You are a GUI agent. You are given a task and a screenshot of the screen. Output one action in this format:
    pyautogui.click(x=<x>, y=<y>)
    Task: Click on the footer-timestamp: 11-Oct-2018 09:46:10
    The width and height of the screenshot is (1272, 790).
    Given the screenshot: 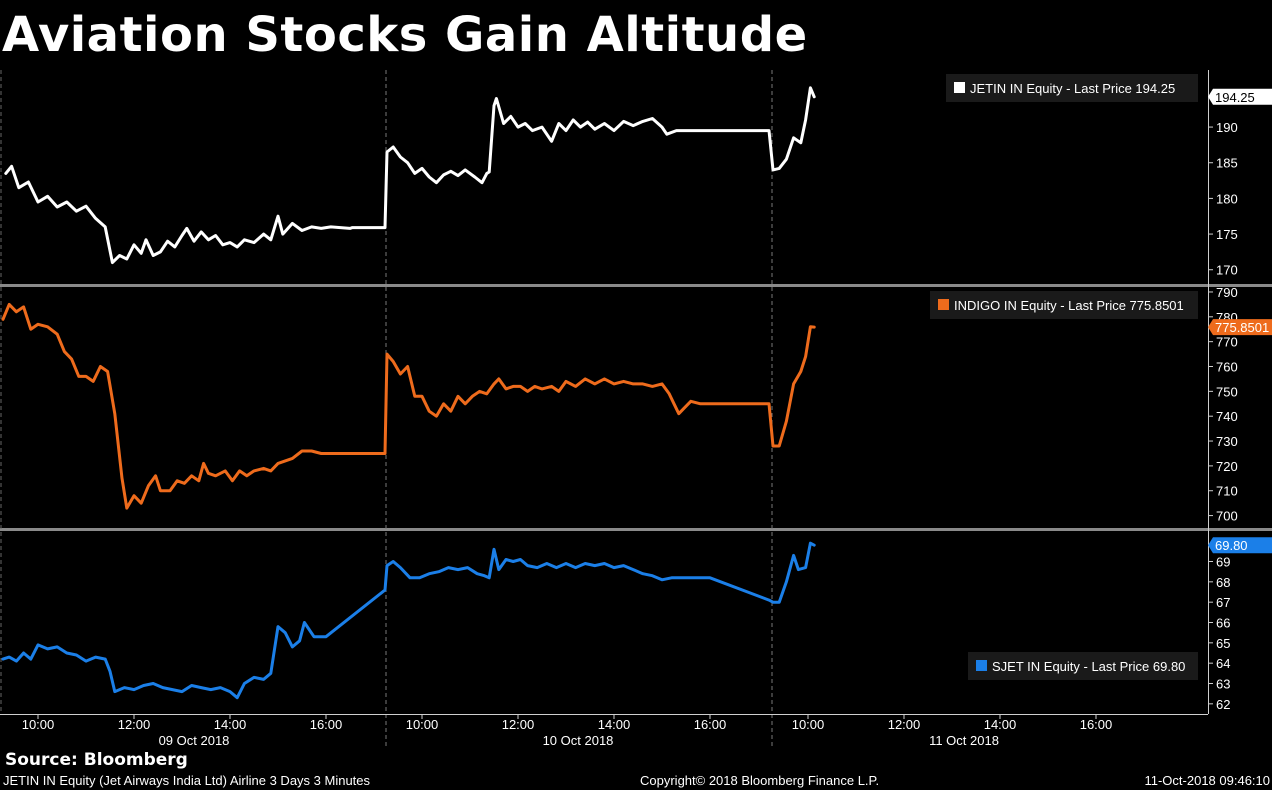 What is the action you would take?
    pyautogui.click(x=1207, y=780)
    